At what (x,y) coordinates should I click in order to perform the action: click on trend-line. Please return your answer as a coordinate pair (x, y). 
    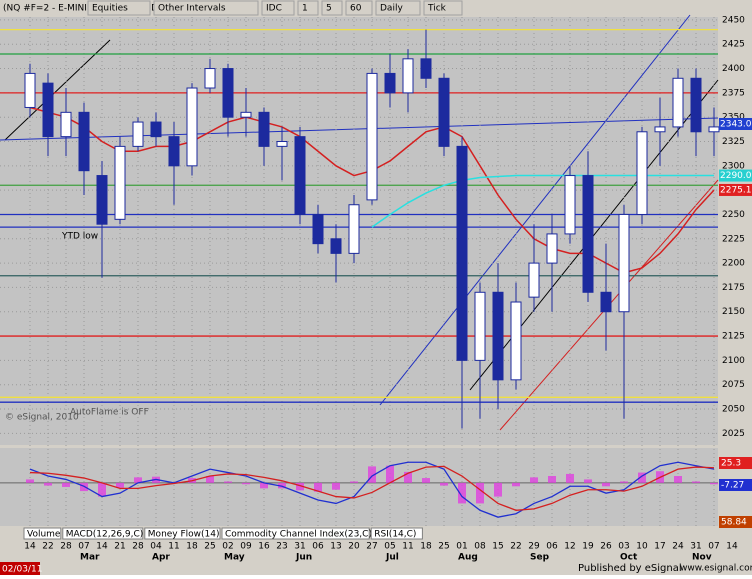
    Looking at the image, I should click on (359, 129).